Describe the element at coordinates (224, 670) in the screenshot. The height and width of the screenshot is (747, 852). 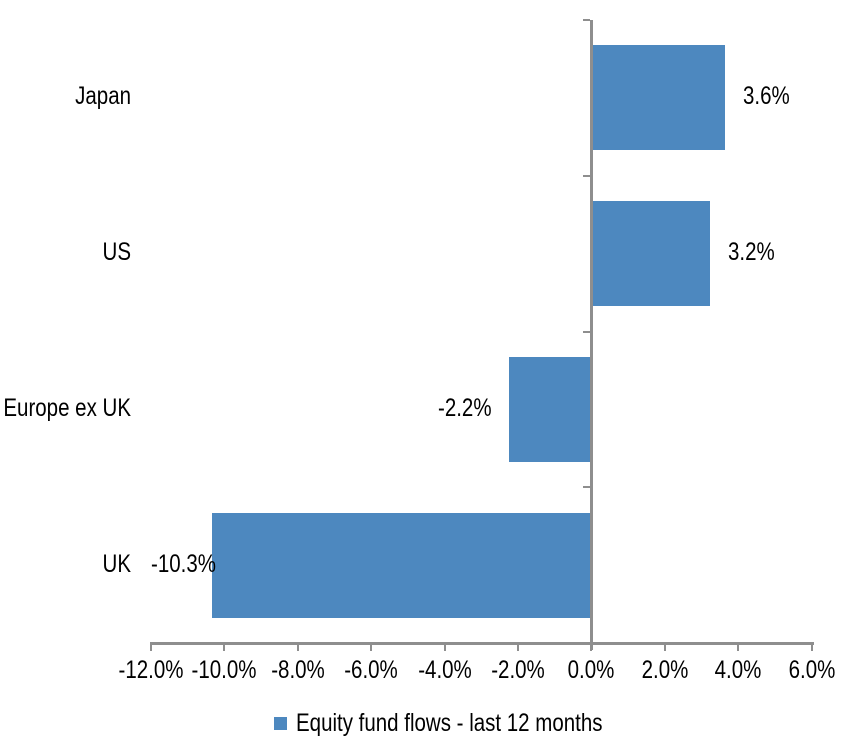
I see `x-tick-label: -10.0%` at that location.